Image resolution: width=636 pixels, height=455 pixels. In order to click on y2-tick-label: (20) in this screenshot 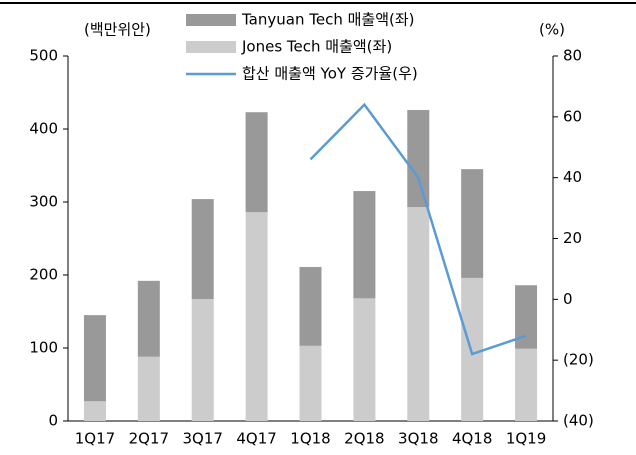, I will do `click(578, 360)`.